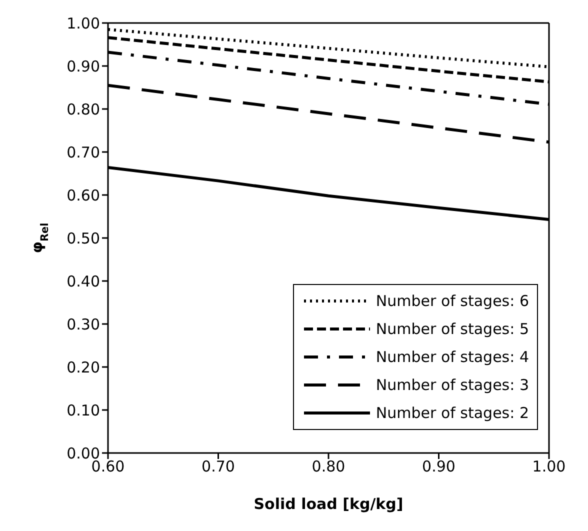 Image resolution: width=588 pixels, height=531 pixels. Describe the element at coordinates (83, 152) in the screenshot. I see `y-tick-label: 0.70` at that location.